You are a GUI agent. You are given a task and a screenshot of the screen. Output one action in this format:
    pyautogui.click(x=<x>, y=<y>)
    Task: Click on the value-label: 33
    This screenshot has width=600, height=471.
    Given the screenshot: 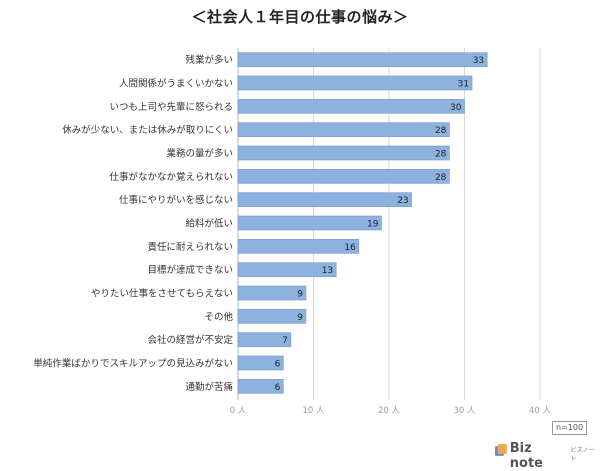 What is the action you would take?
    pyautogui.click(x=478, y=61)
    